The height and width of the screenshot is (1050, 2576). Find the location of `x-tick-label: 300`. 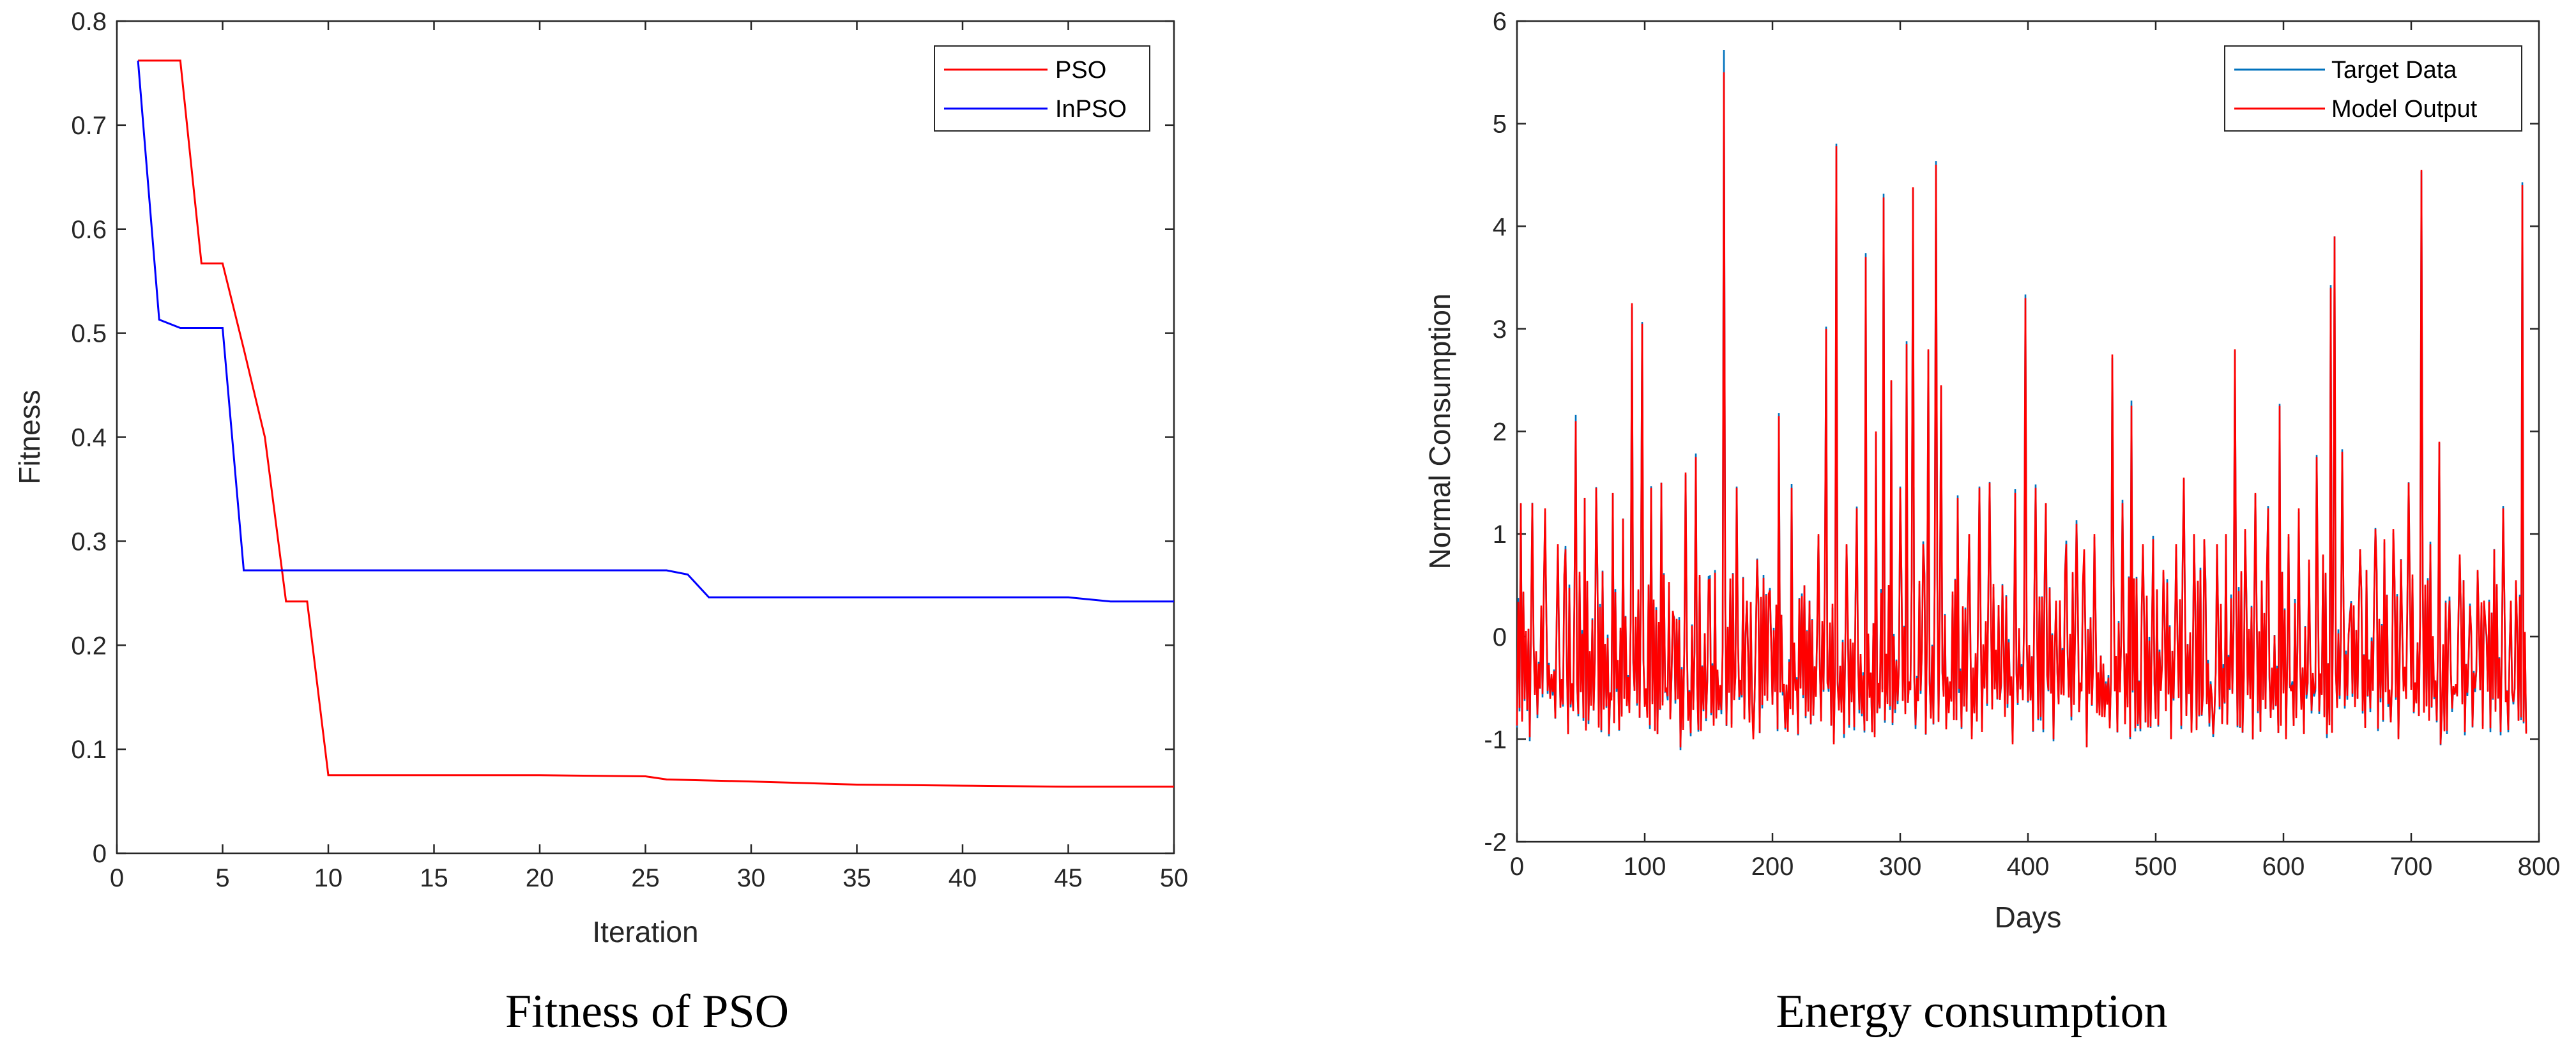

x-tick-label: 300 is located at coordinates (1901, 867).